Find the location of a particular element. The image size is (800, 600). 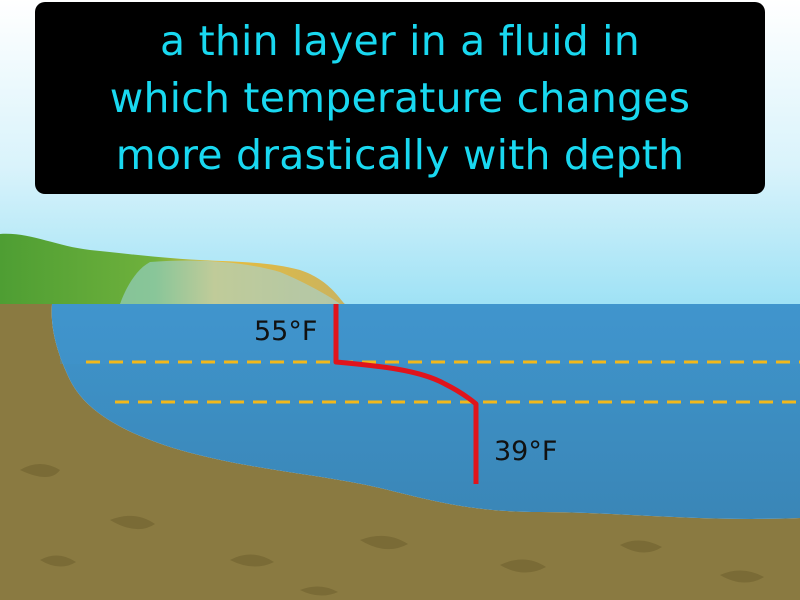

deep-temperature-label: 39°F is located at coordinates (526, 451).